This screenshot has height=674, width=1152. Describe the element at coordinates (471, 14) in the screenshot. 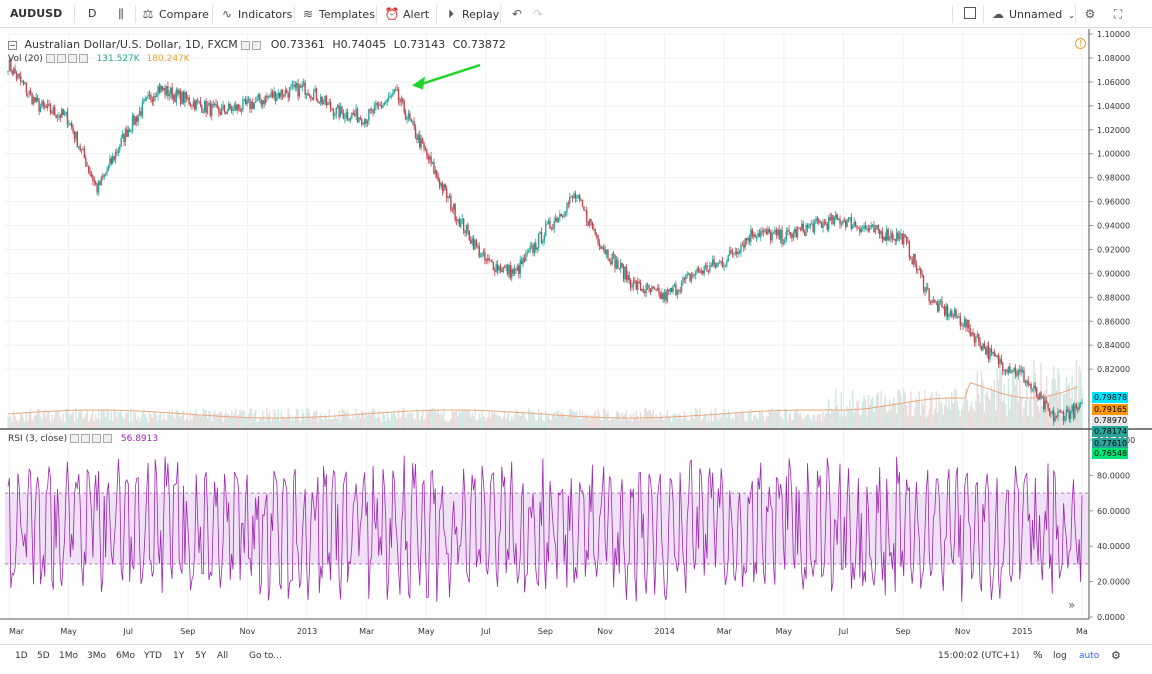

I see `replay-button: ⏵ Replay` at that location.